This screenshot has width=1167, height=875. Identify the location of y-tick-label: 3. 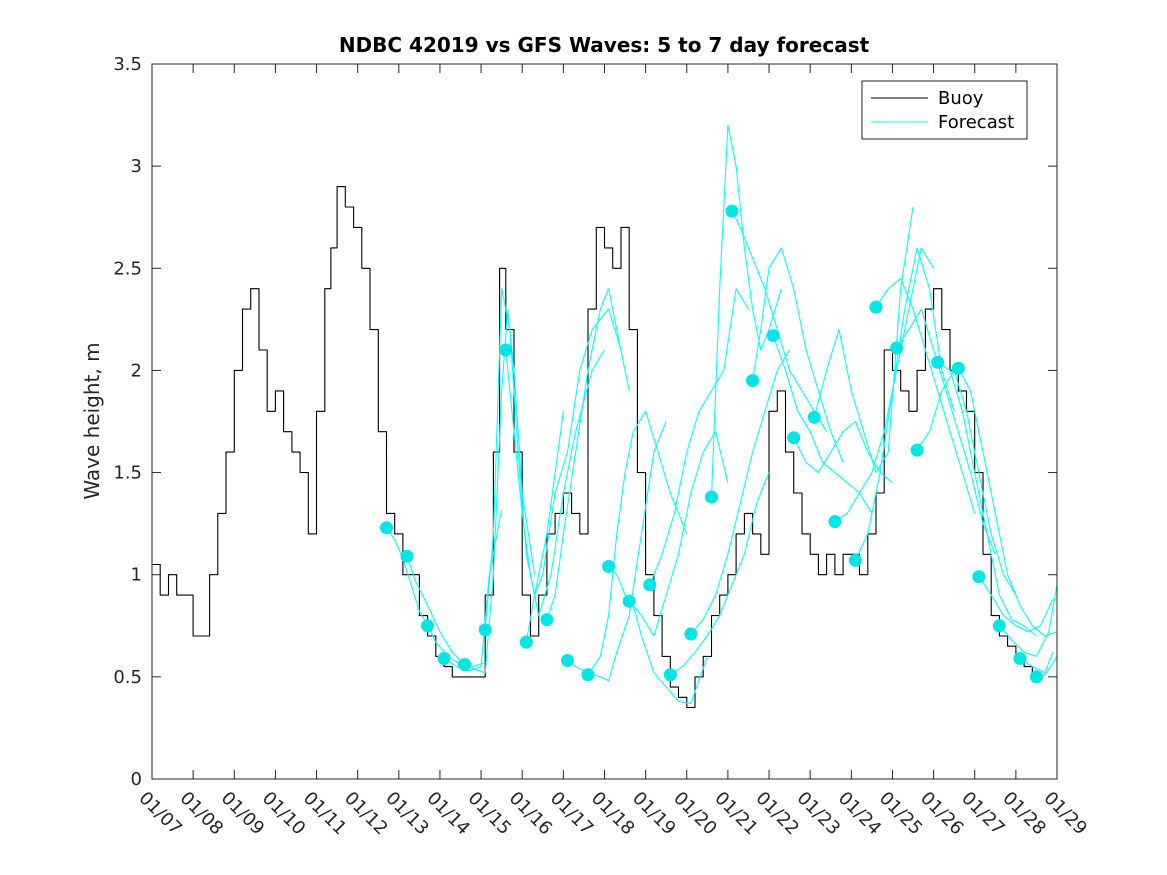
(136, 166).